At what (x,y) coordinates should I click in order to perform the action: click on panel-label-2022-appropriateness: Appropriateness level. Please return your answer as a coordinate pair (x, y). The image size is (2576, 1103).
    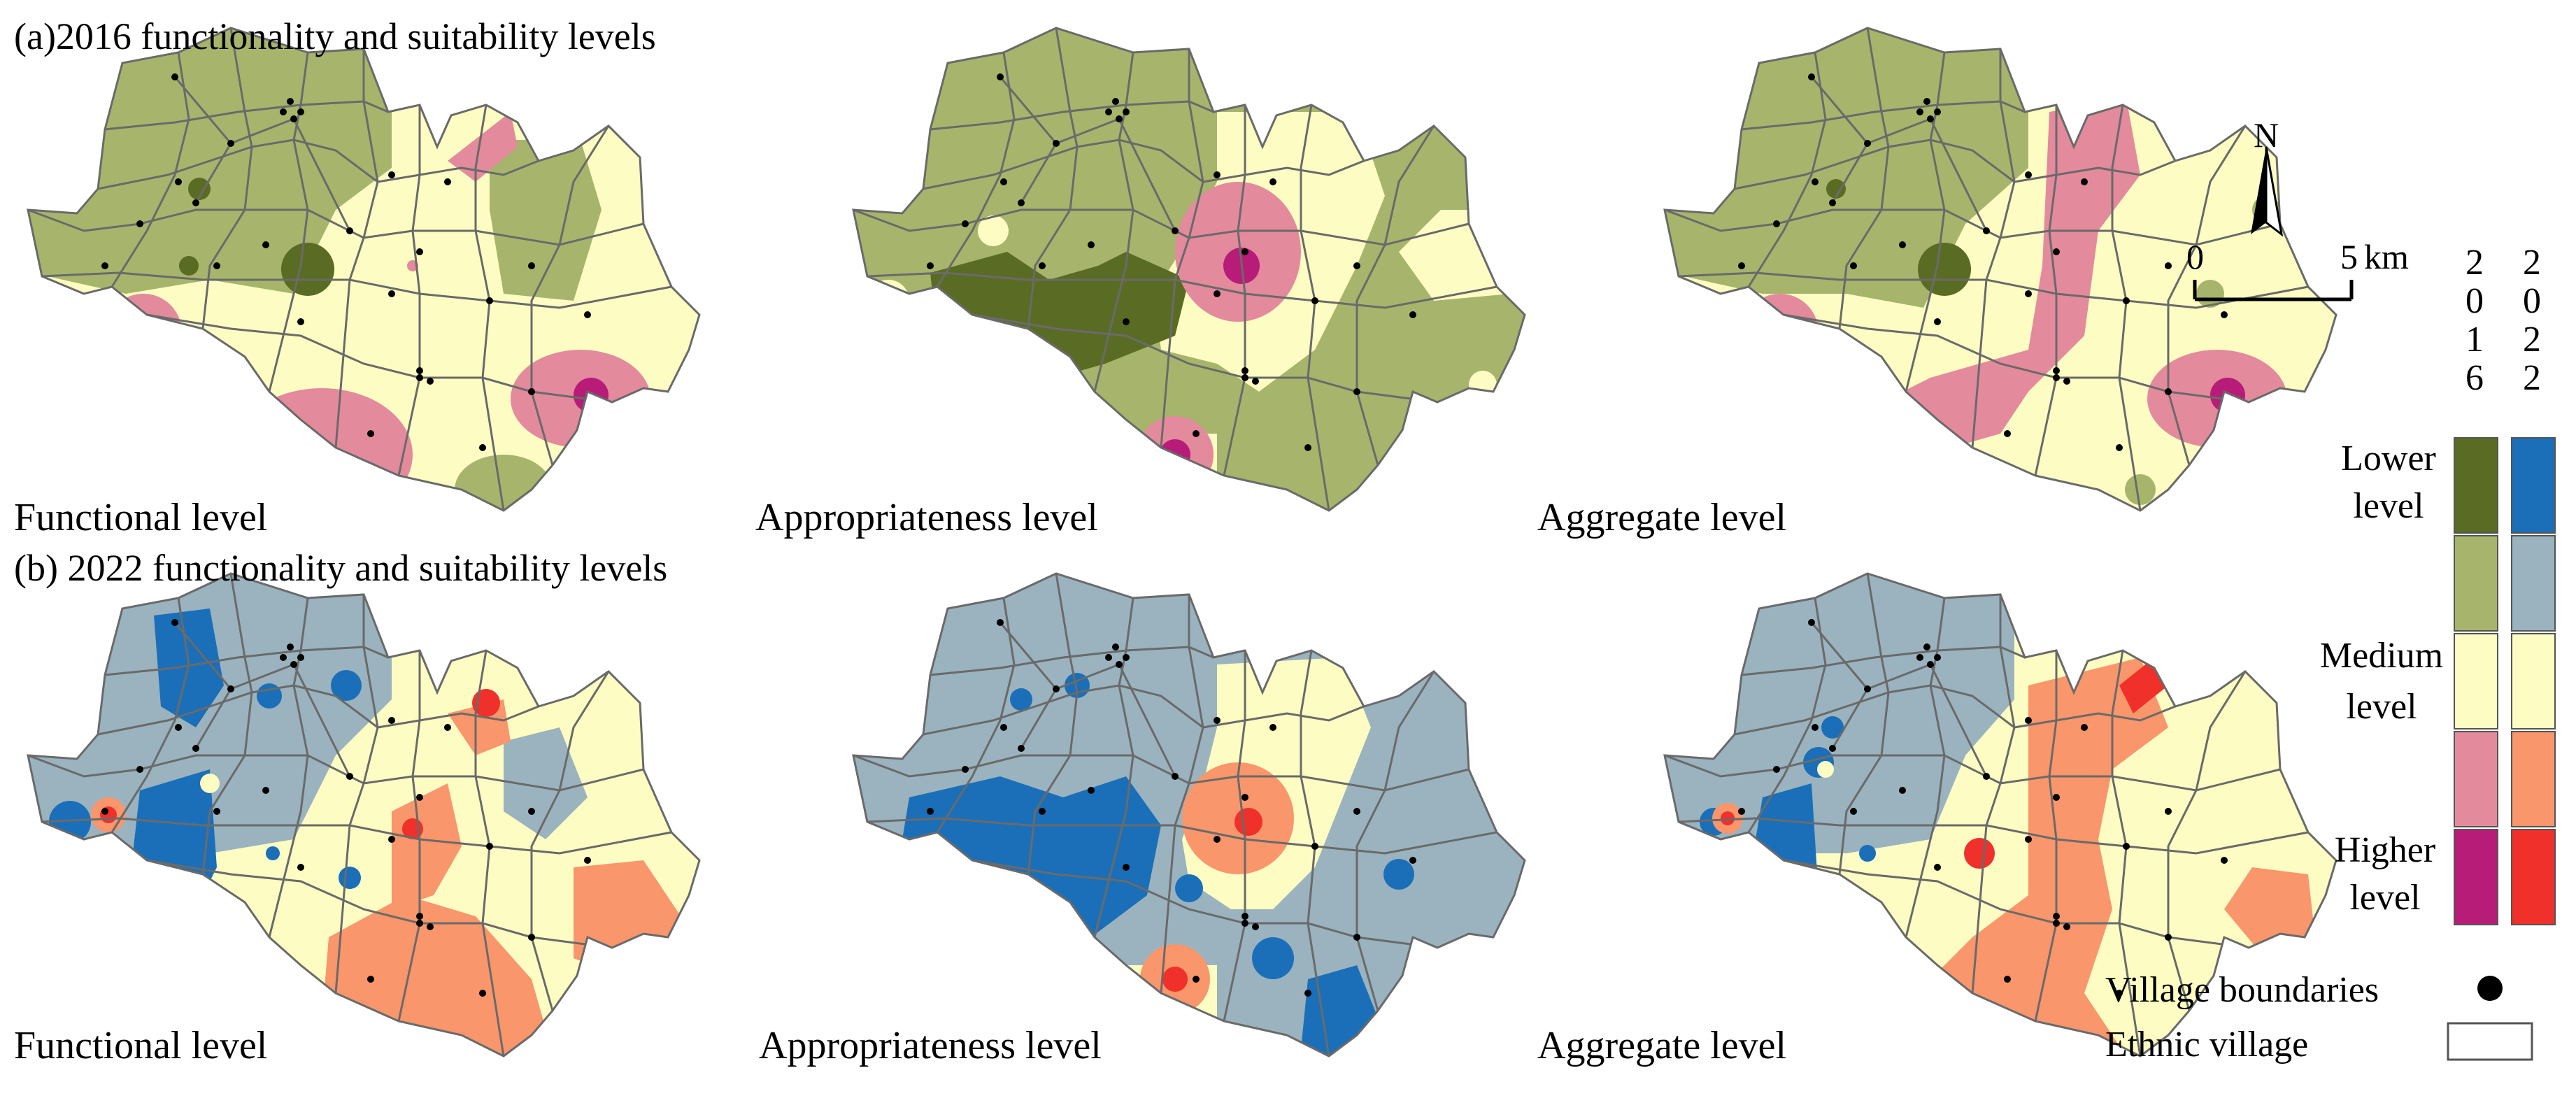
    Looking at the image, I should click on (930, 1045).